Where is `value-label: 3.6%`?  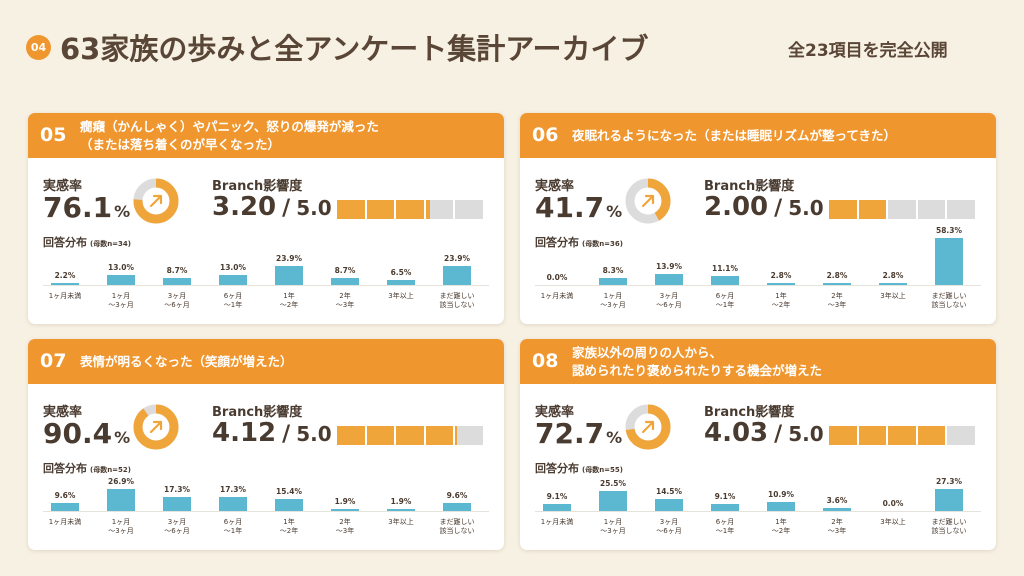
value-label: 3.6% is located at coordinates (837, 501).